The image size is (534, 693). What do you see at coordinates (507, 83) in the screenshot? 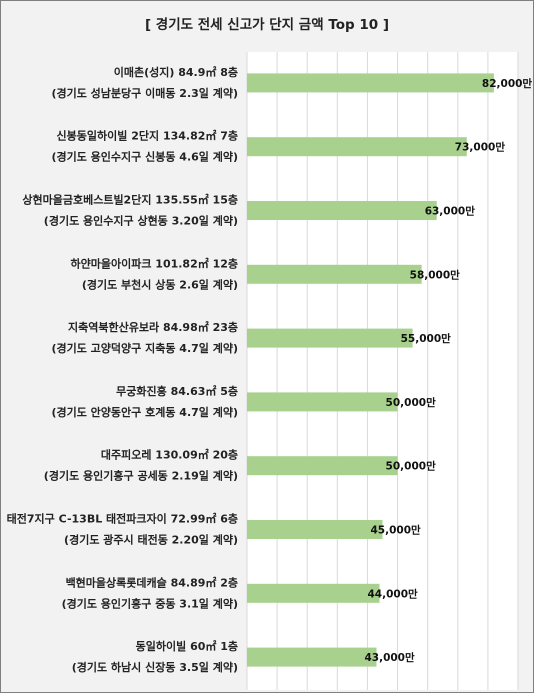
I see `data-label: 82,000만` at bounding box center [507, 83].